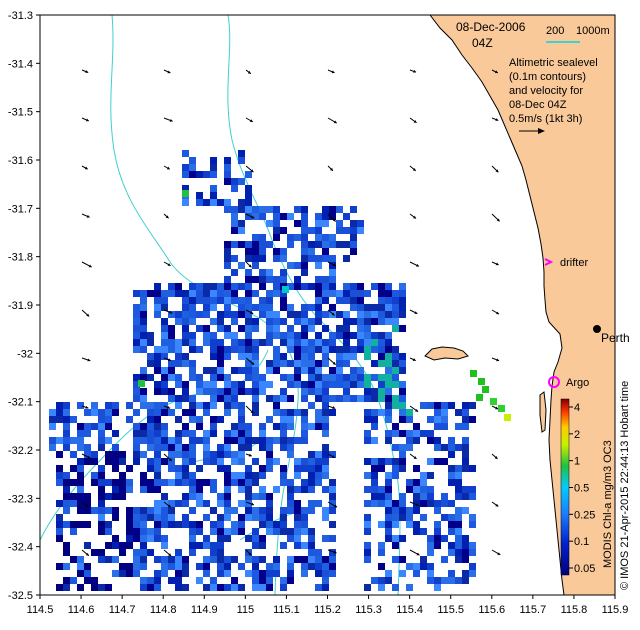 Image resolution: width=640 pixels, height=630 pixels. I want to click on y-tick-label: -31.3, so click(20, 16).